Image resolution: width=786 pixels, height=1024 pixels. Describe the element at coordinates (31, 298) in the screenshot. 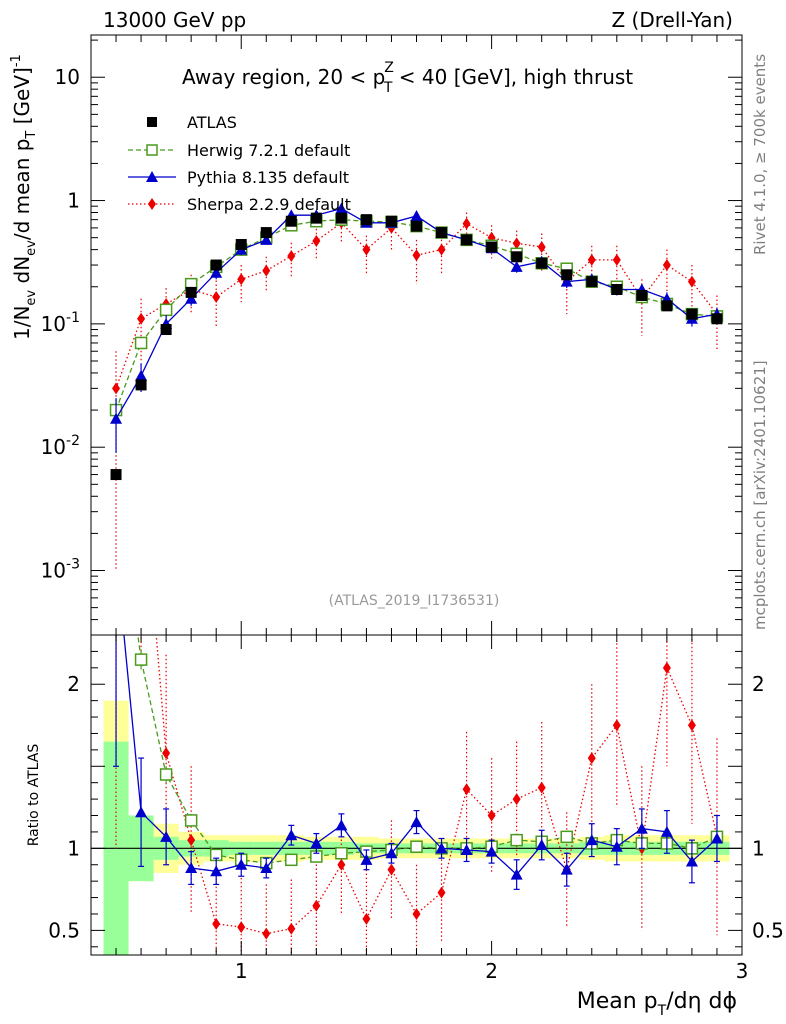

I see `ylabel-sub-1: ev` at that location.